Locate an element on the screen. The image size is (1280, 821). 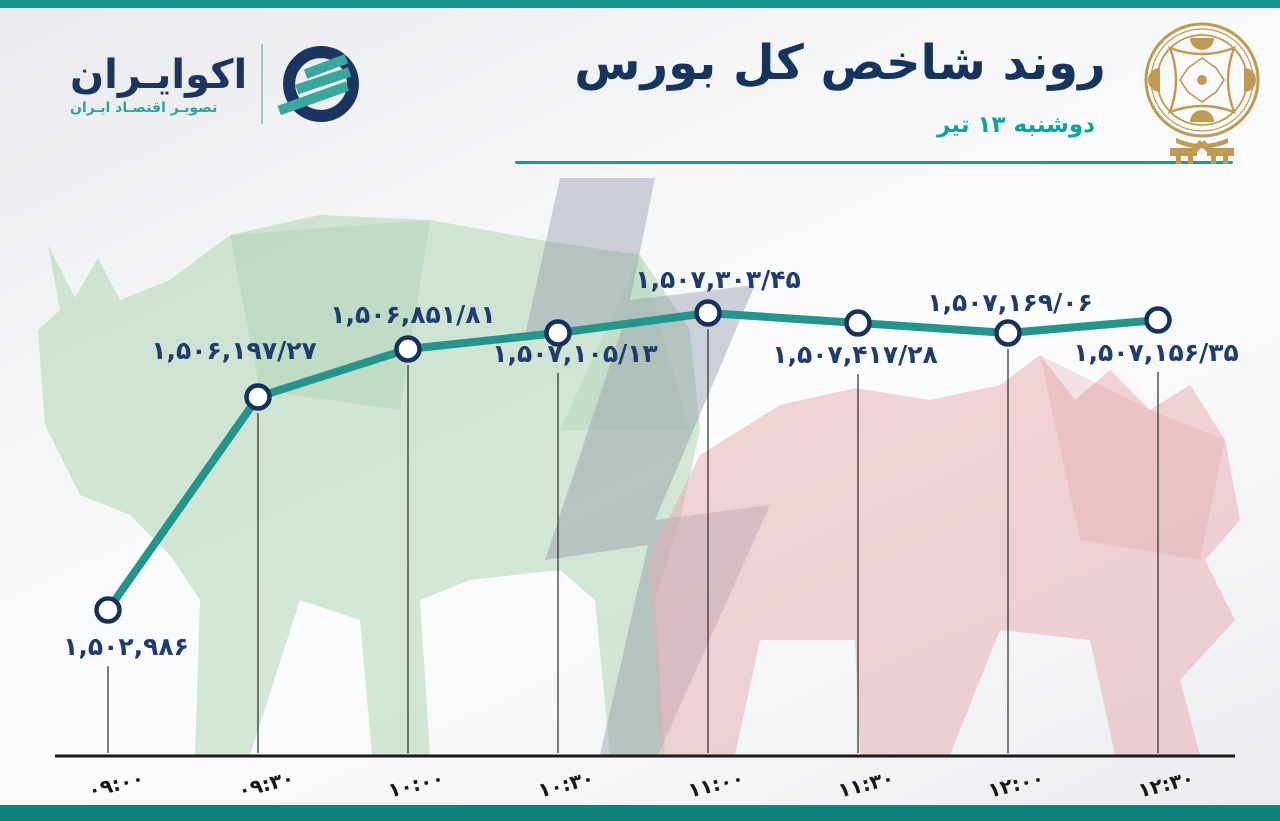
x-axis-label: ۱۰:۳۰ is located at coordinates (566, 784).